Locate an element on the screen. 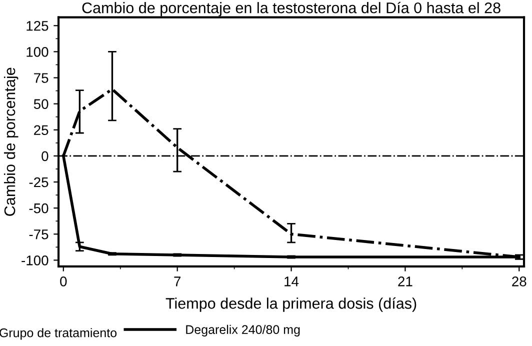  y-tick-label: -25 is located at coordinates (38, 182).